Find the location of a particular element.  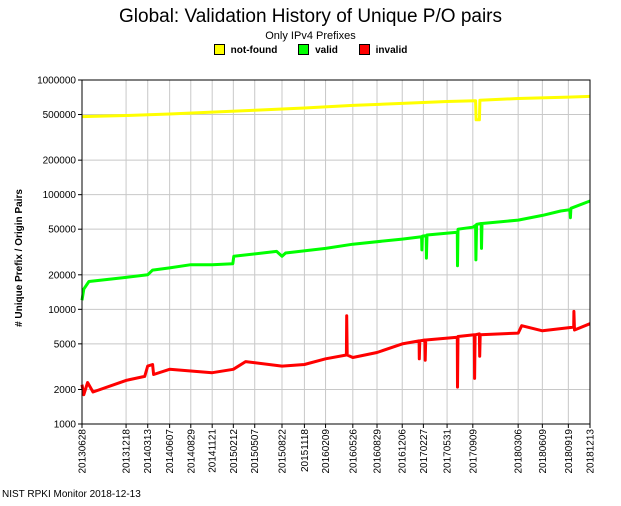

legend-item-not-found: not-found is located at coordinates (245, 50).